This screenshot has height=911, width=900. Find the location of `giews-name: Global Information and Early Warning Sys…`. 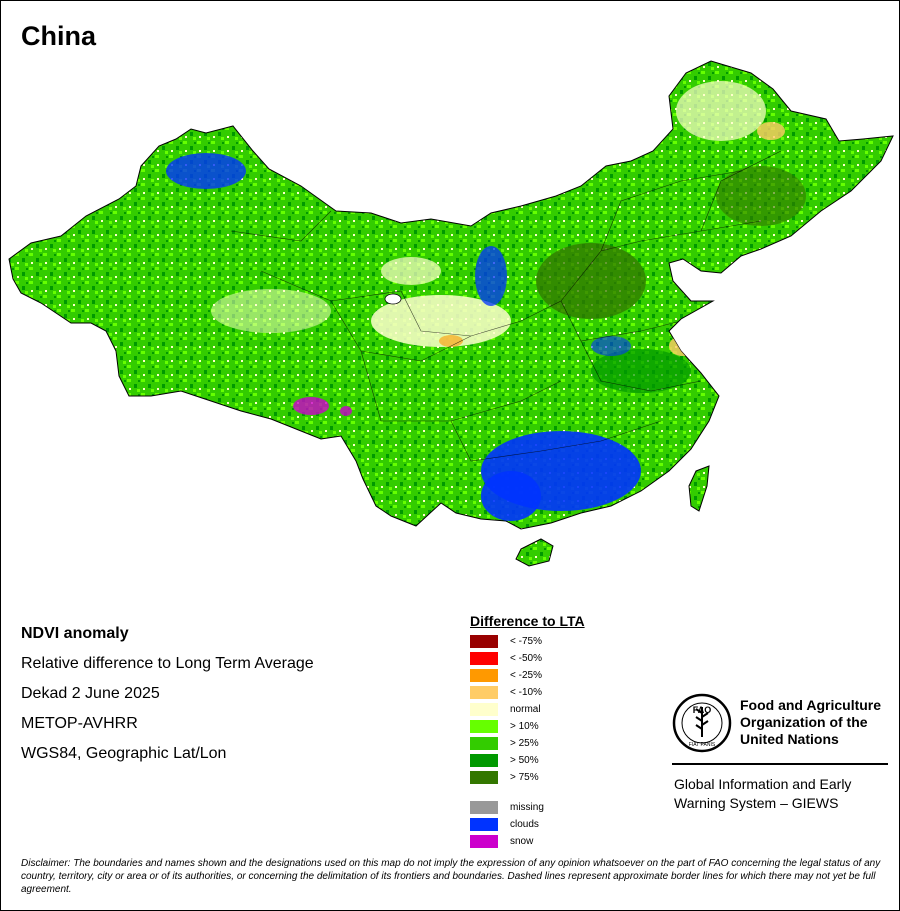

giews-name: Global Information and Early Warning Sys… is located at coordinates (762, 794).